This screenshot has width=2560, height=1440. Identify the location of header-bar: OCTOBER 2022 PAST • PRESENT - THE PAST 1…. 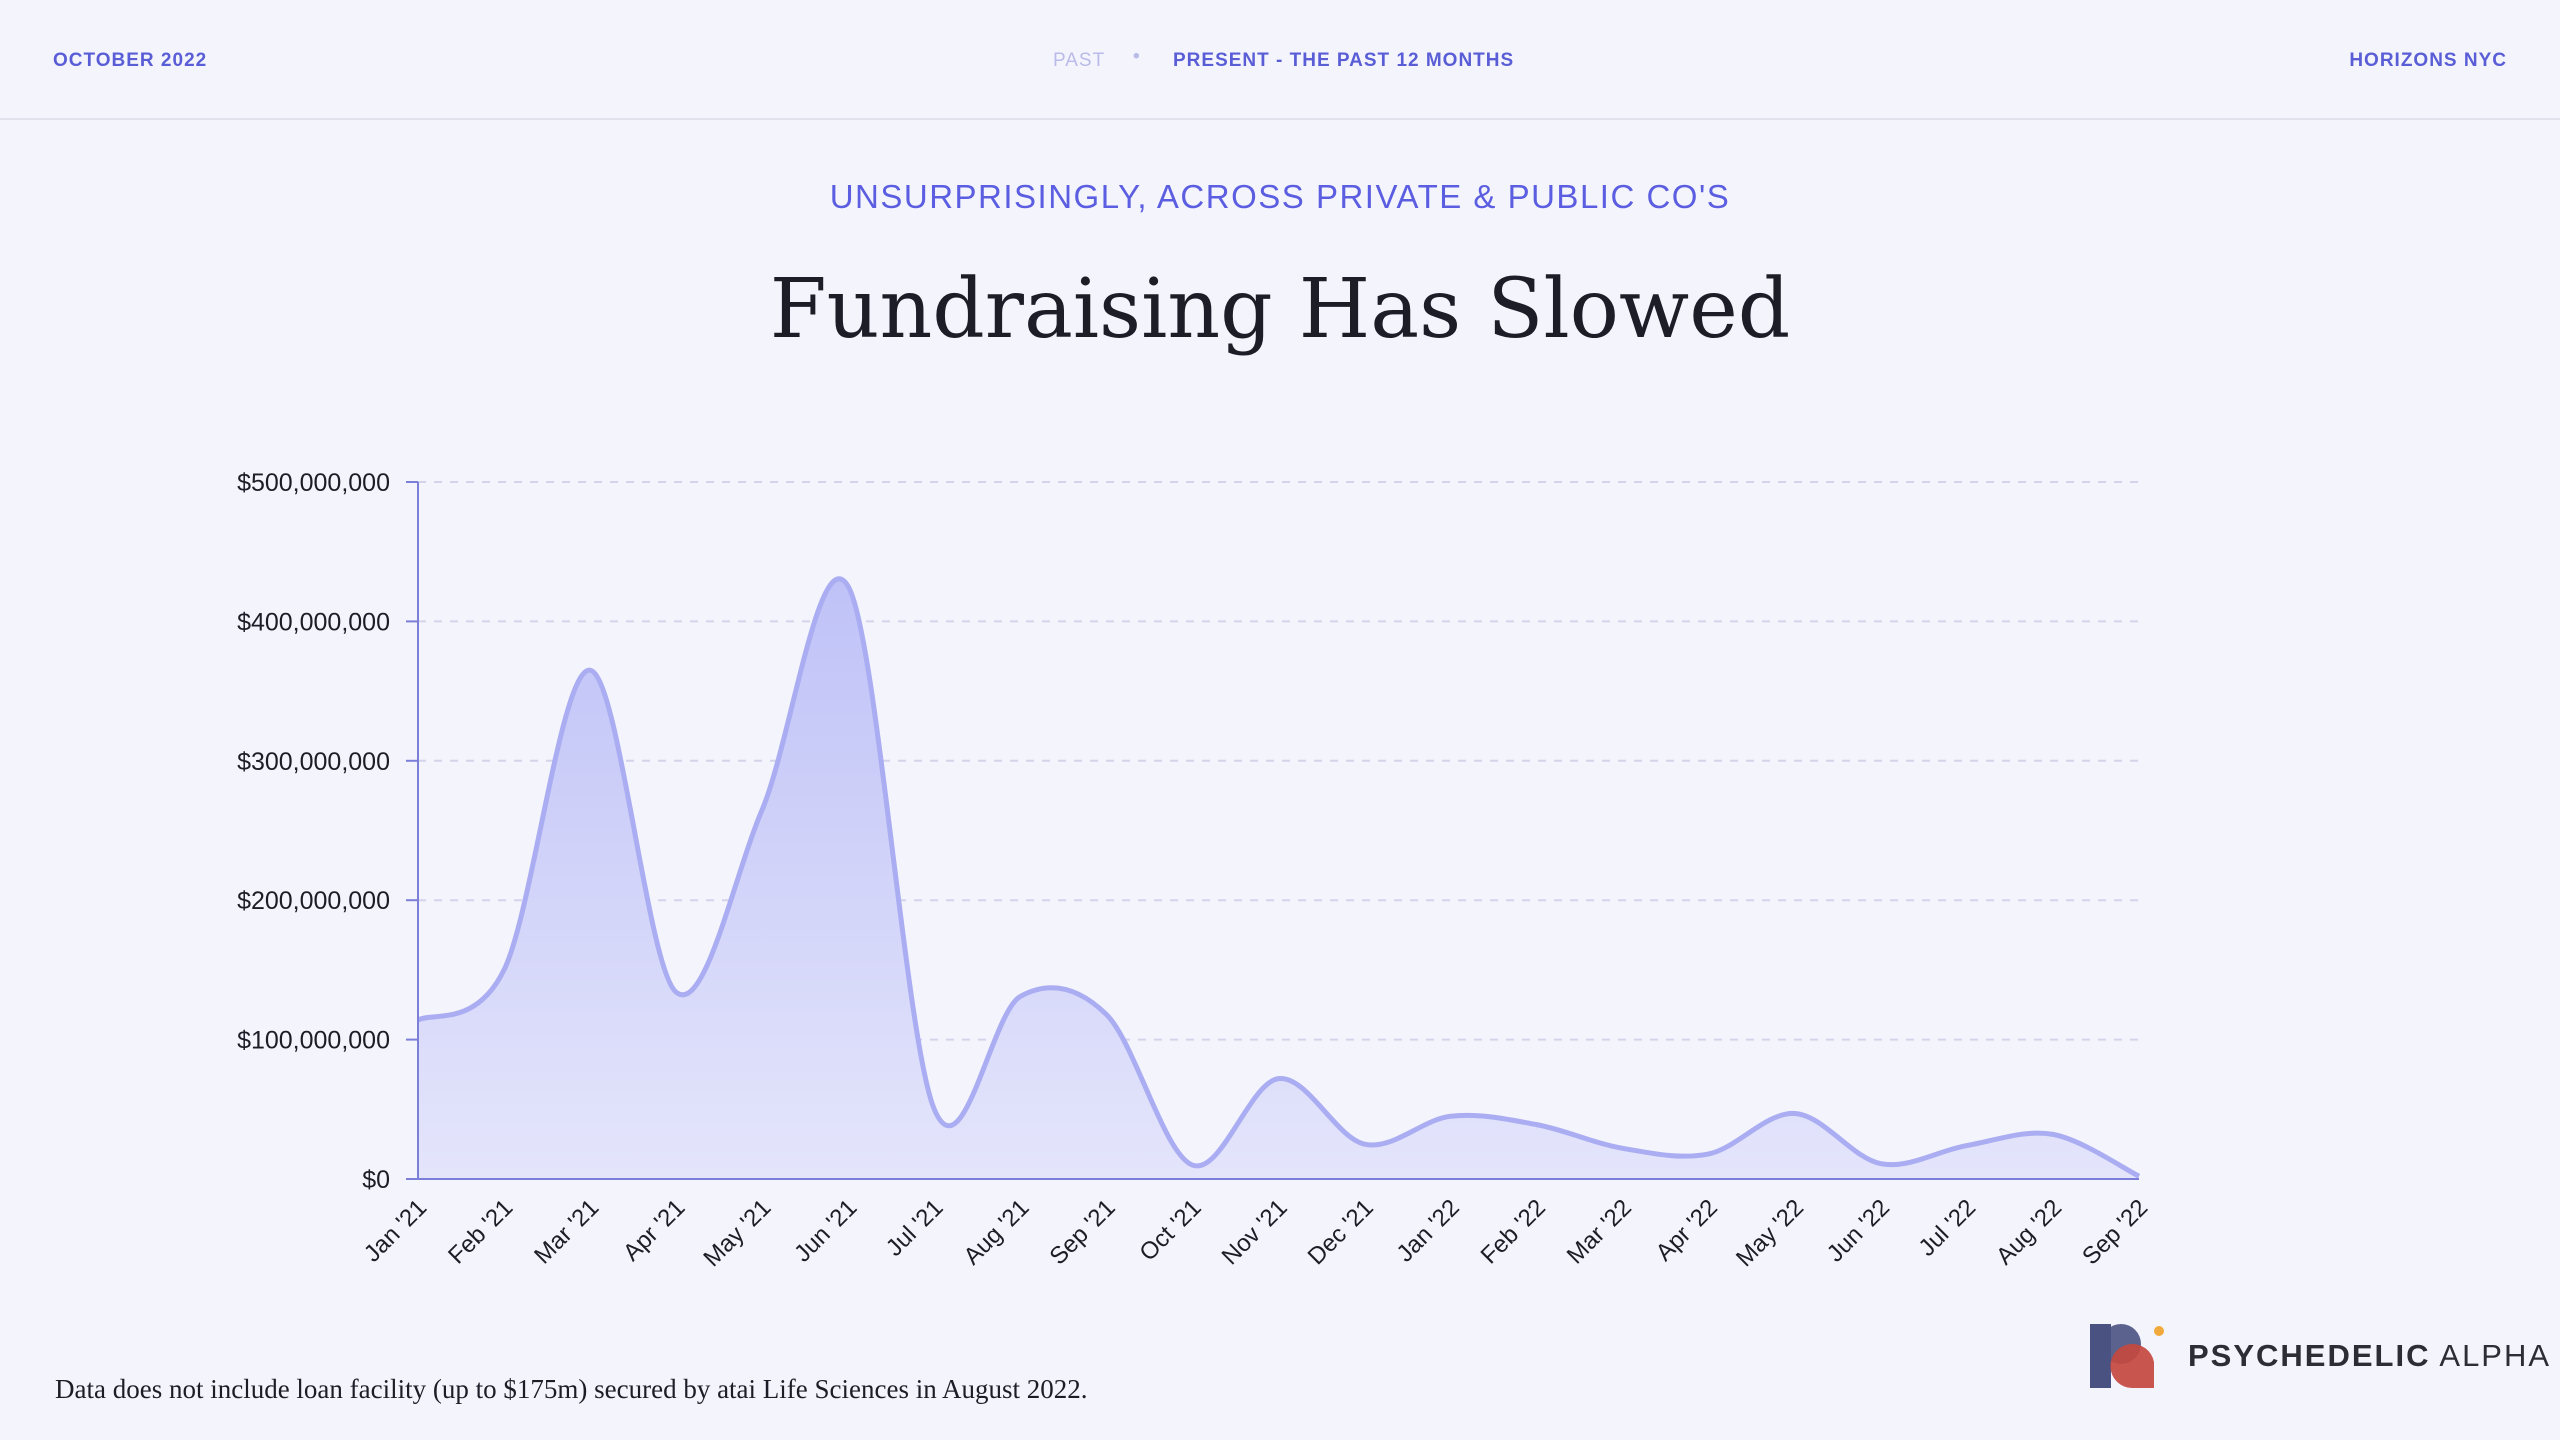
(1280, 60).